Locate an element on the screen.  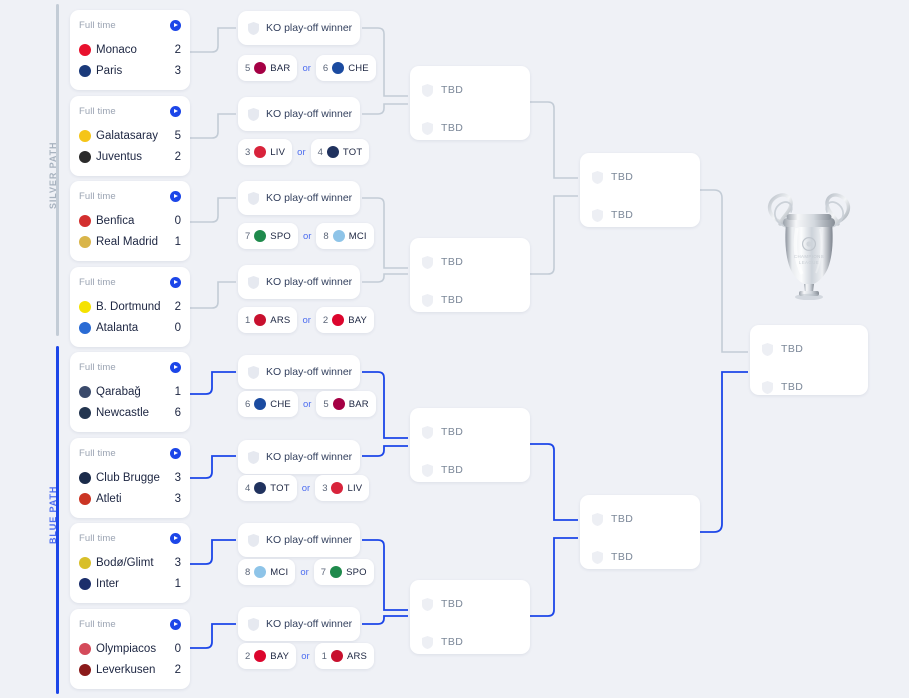
team-score: 1 is located at coordinates (177, 583).